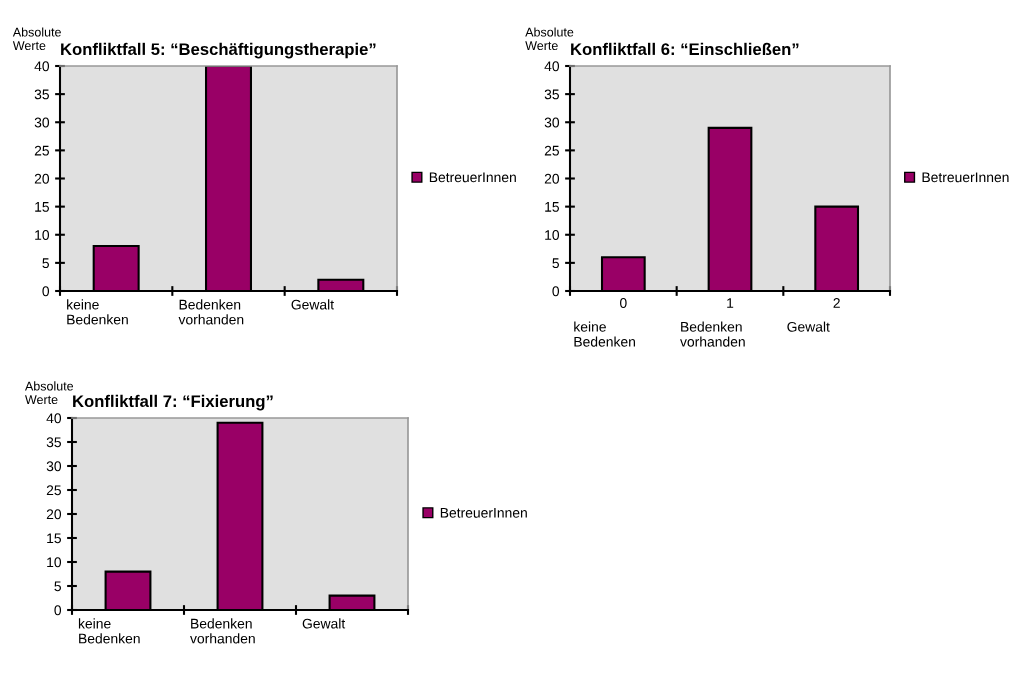 The width and height of the screenshot is (1030, 689). Describe the element at coordinates (218, 50) in the screenshot. I see `chart-title: Konfliktfall 5: “Beschäftigungstherapie”` at that location.